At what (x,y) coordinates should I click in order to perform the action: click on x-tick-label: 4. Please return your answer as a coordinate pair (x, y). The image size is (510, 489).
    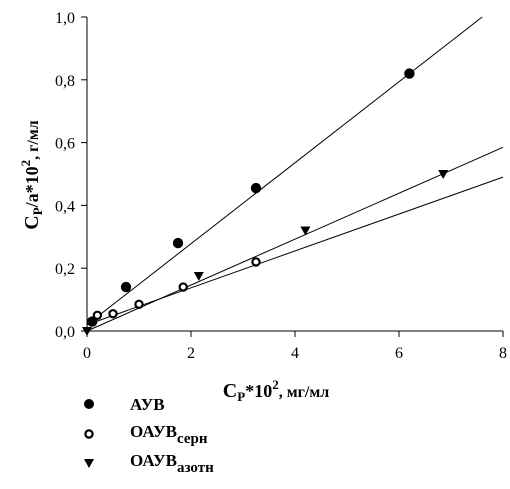
    Looking at the image, I should click on (295, 353).